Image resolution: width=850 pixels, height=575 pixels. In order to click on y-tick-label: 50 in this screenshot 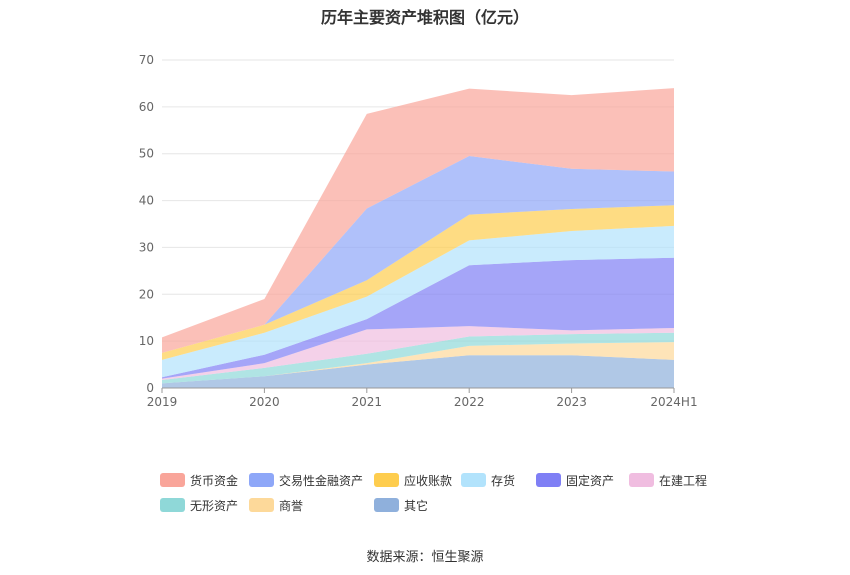, I will do `click(146, 154)`.